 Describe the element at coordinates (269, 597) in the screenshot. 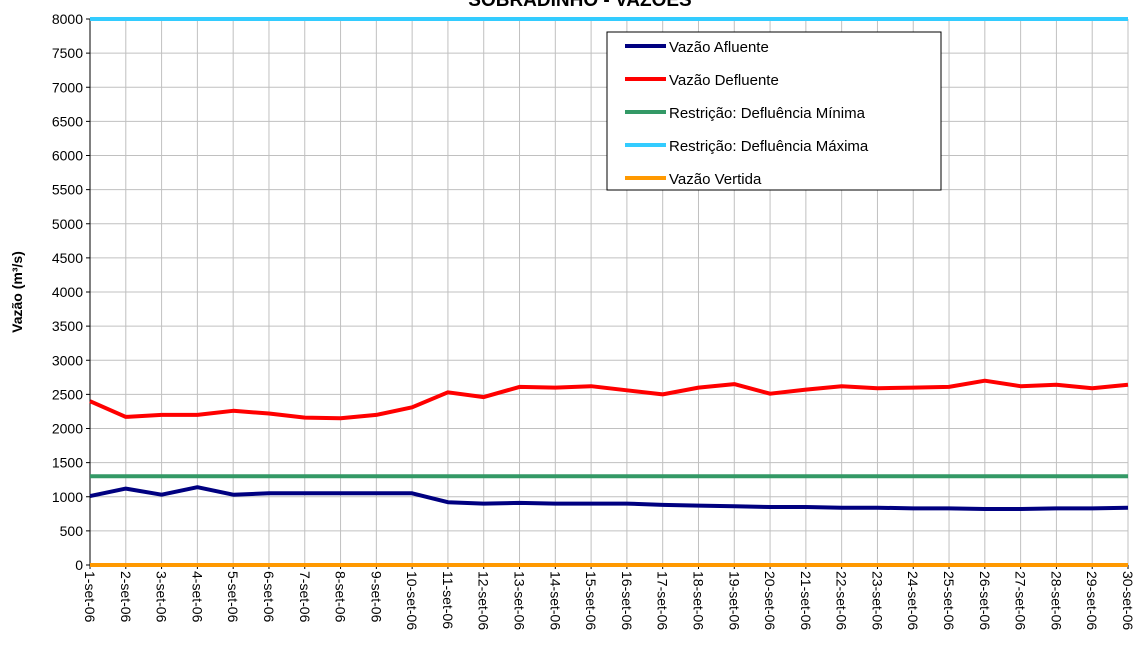

I see `x-tick-label: 6-set-06` at that location.